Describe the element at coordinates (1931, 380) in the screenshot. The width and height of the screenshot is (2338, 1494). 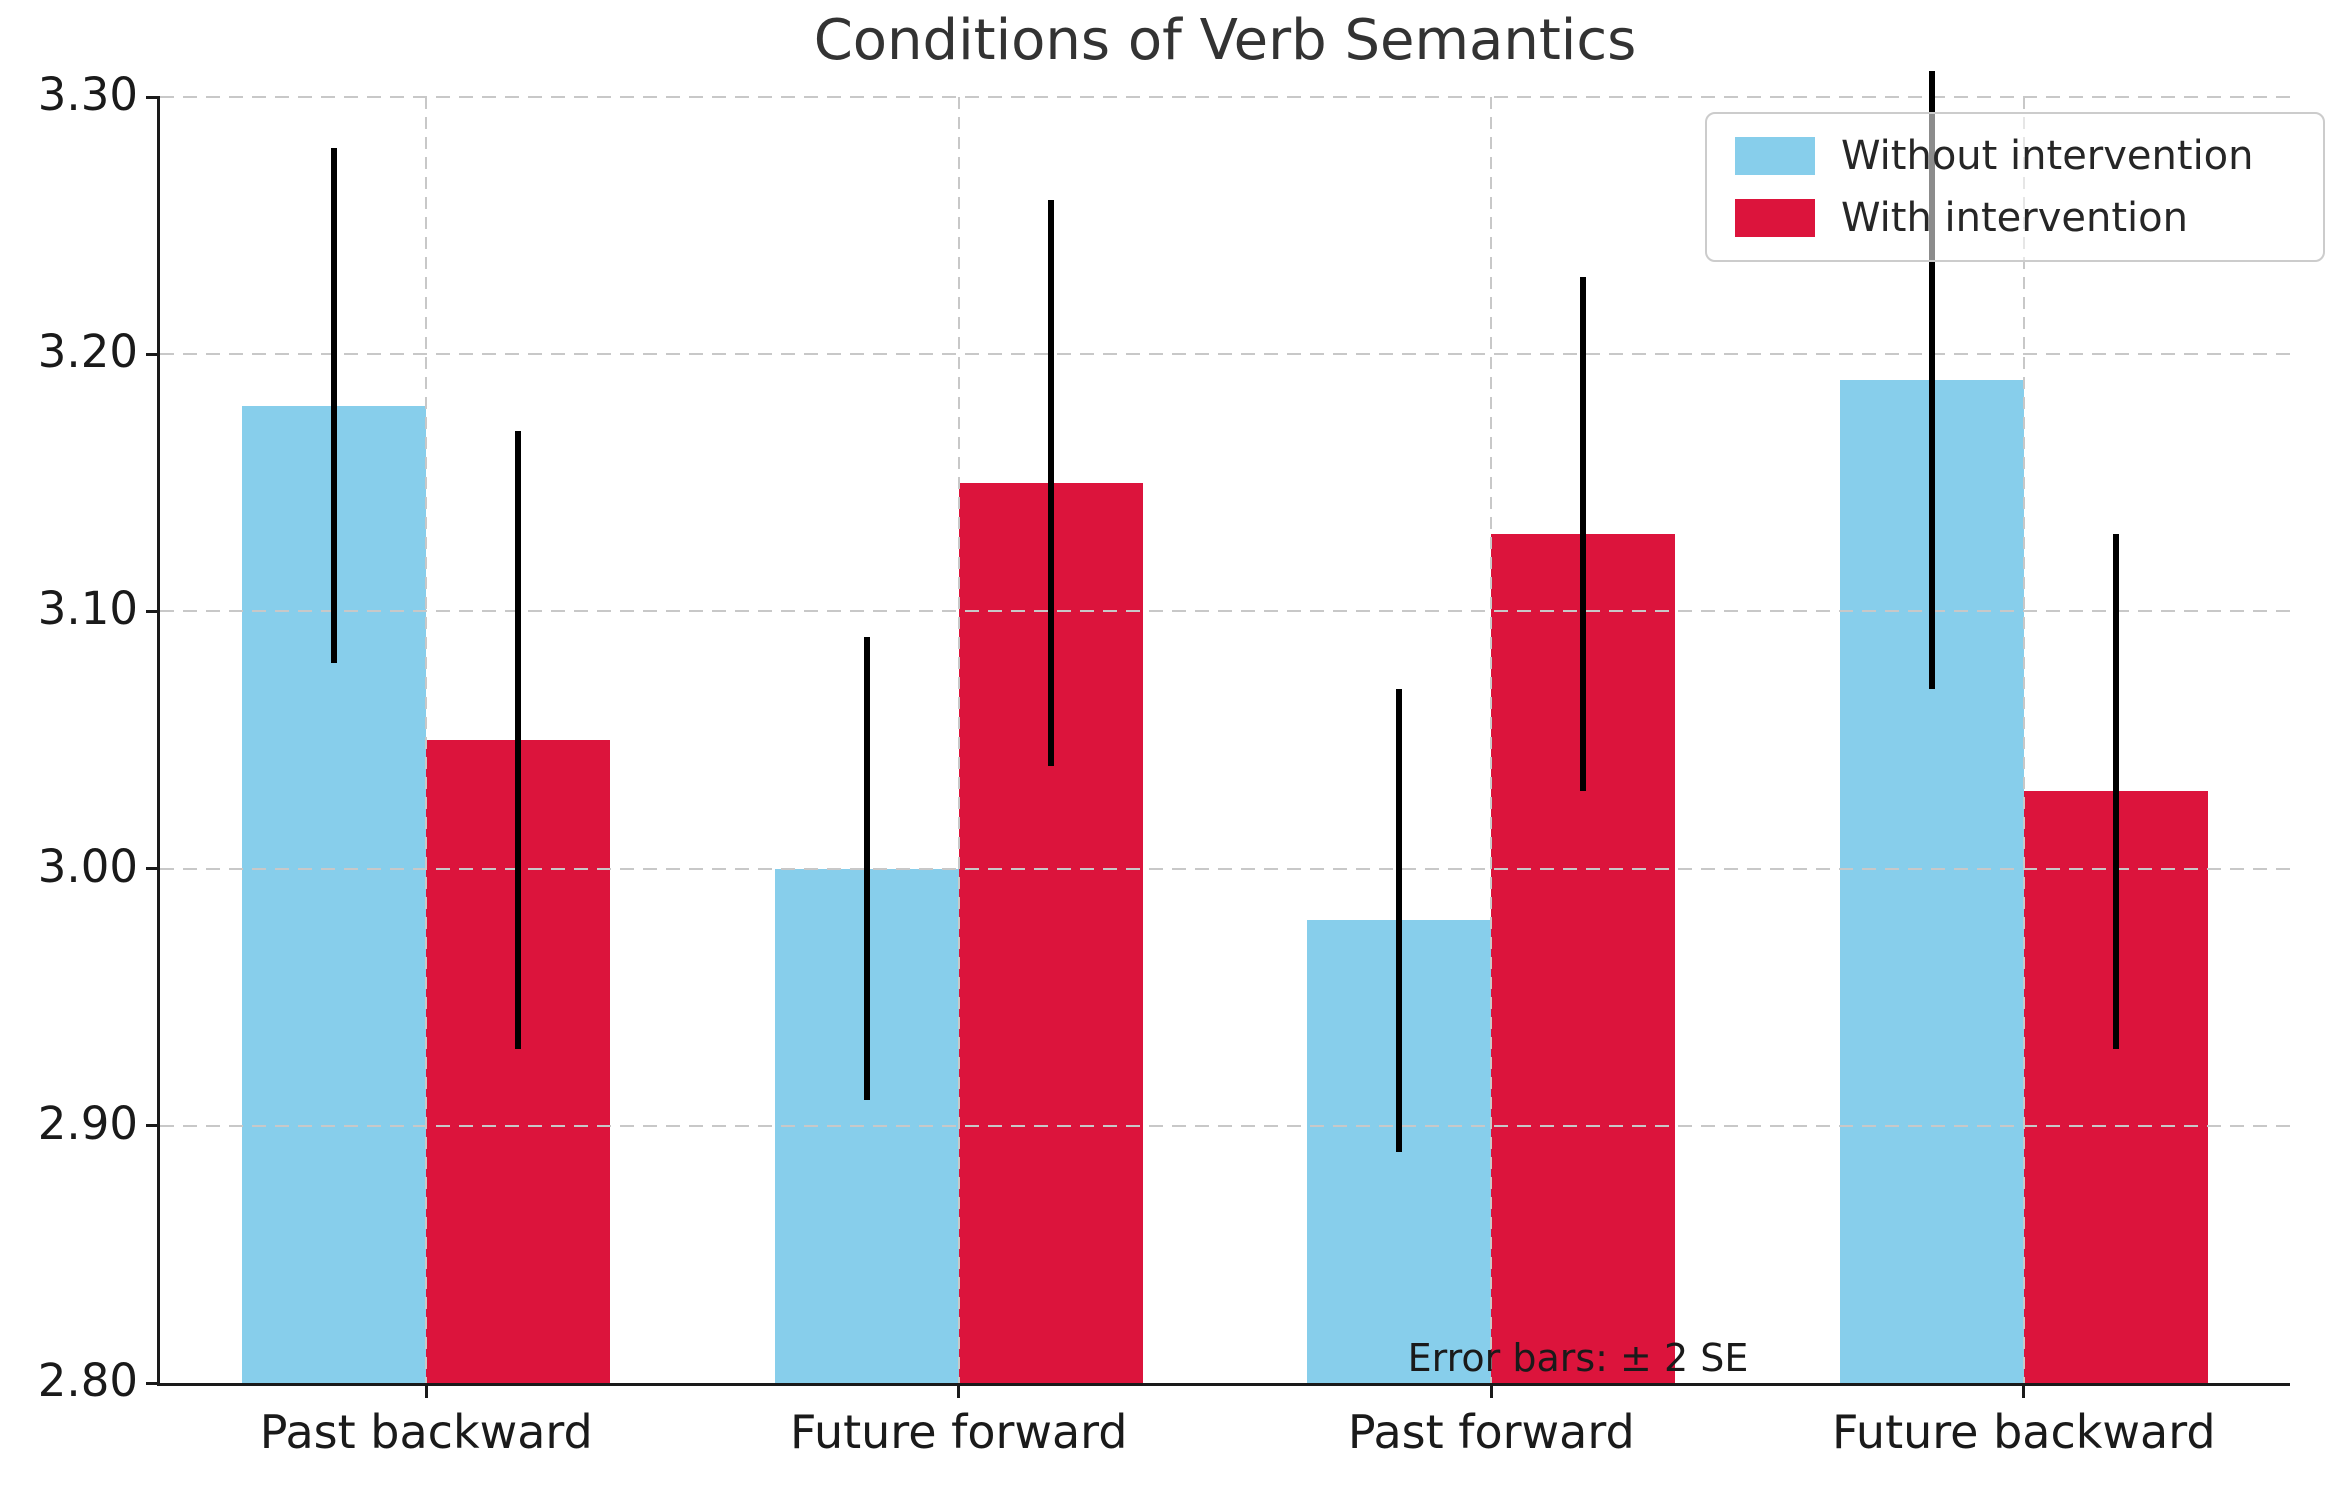
I see `errorbar-without-intervention-future-backward` at that location.